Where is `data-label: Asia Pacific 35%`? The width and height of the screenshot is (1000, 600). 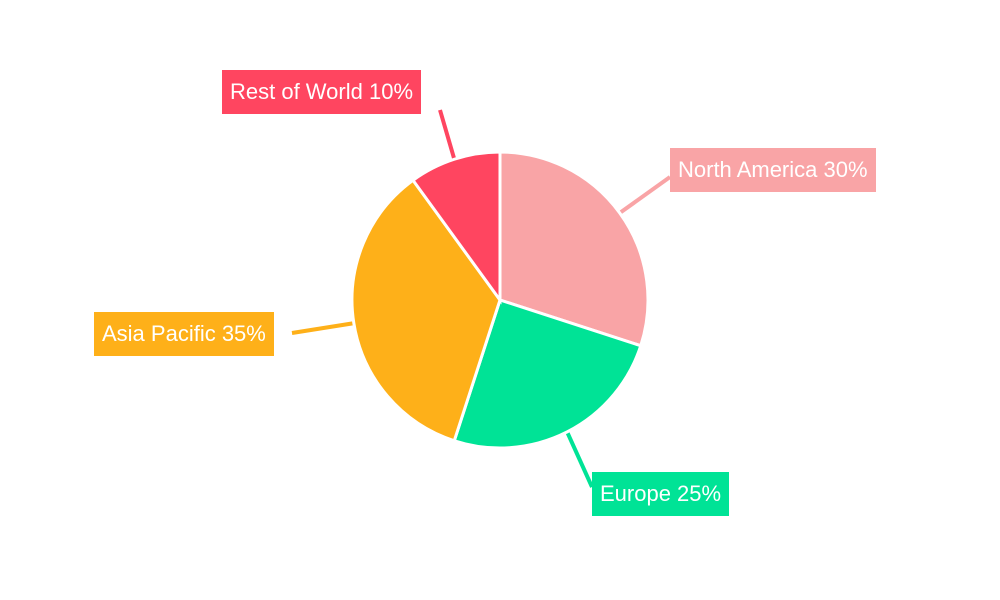
data-label: Asia Pacific 35% is located at coordinates (184, 334).